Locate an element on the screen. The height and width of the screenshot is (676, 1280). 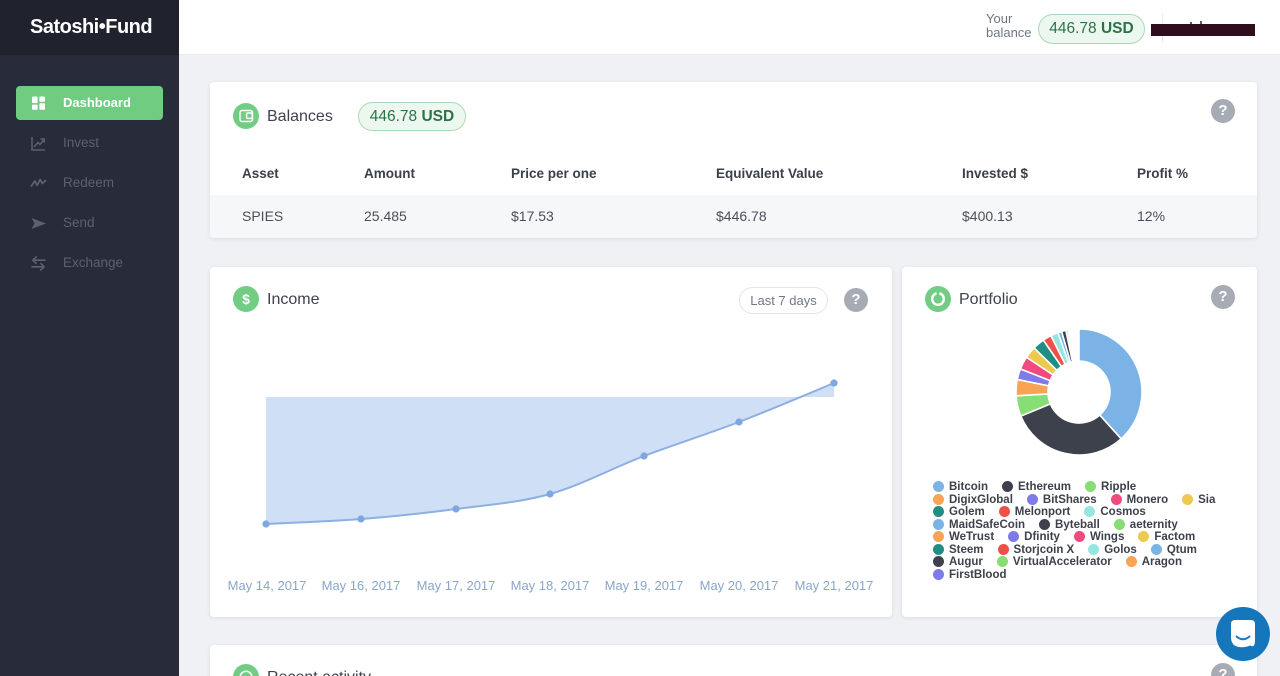
svg-text: May 14, 2017 is located at coordinates (267, 585).